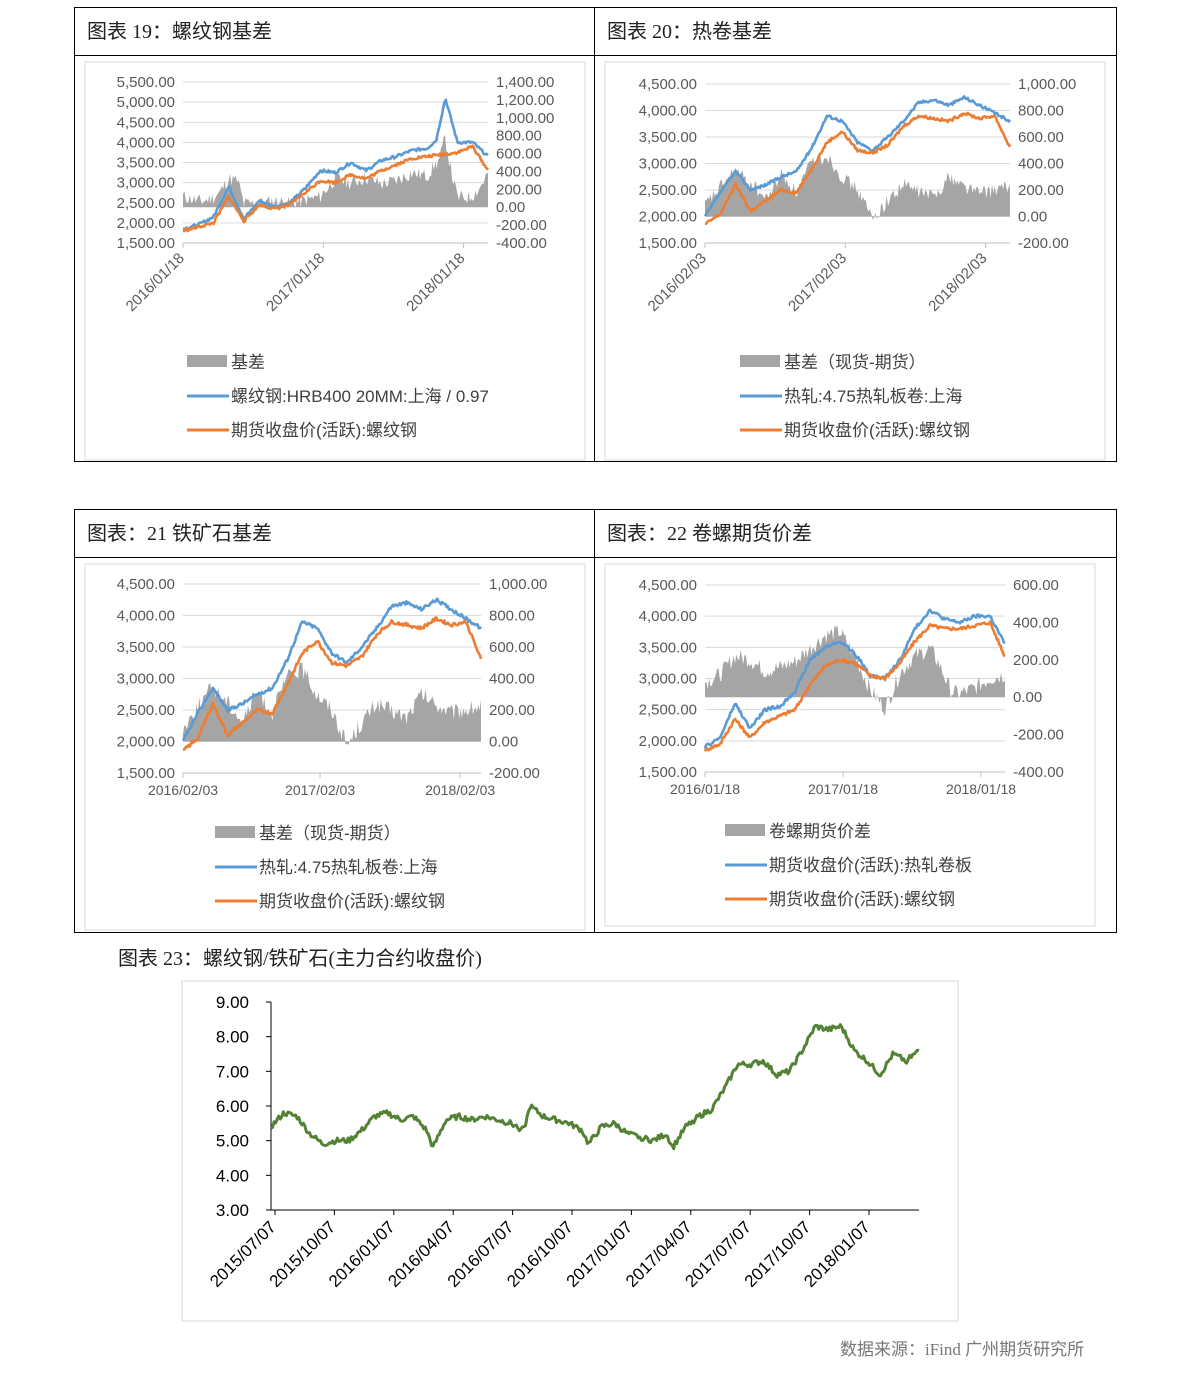  Describe the element at coordinates (232, 1175) in the screenshot. I see `y-tick-label: 4.00` at that location.